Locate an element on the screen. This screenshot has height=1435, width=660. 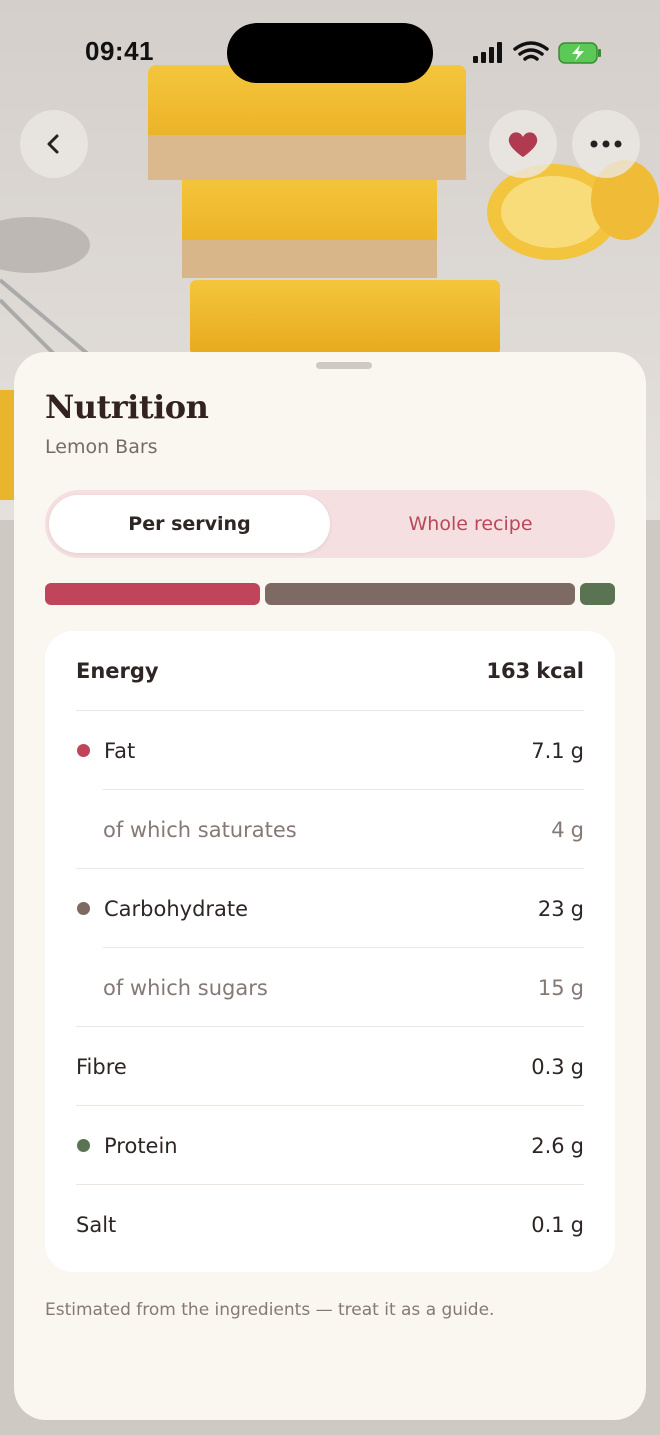
nutrient-name: Energy is located at coordinates (117, 670).